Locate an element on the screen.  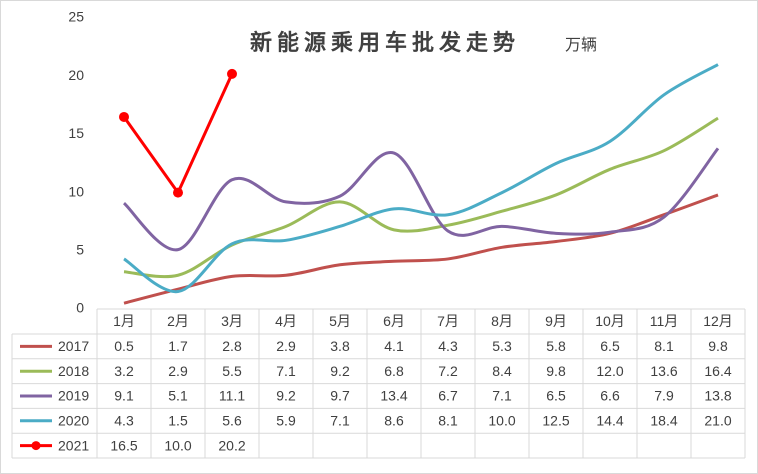
x-tick-label: 9月 is located at coordinates (556, 321).